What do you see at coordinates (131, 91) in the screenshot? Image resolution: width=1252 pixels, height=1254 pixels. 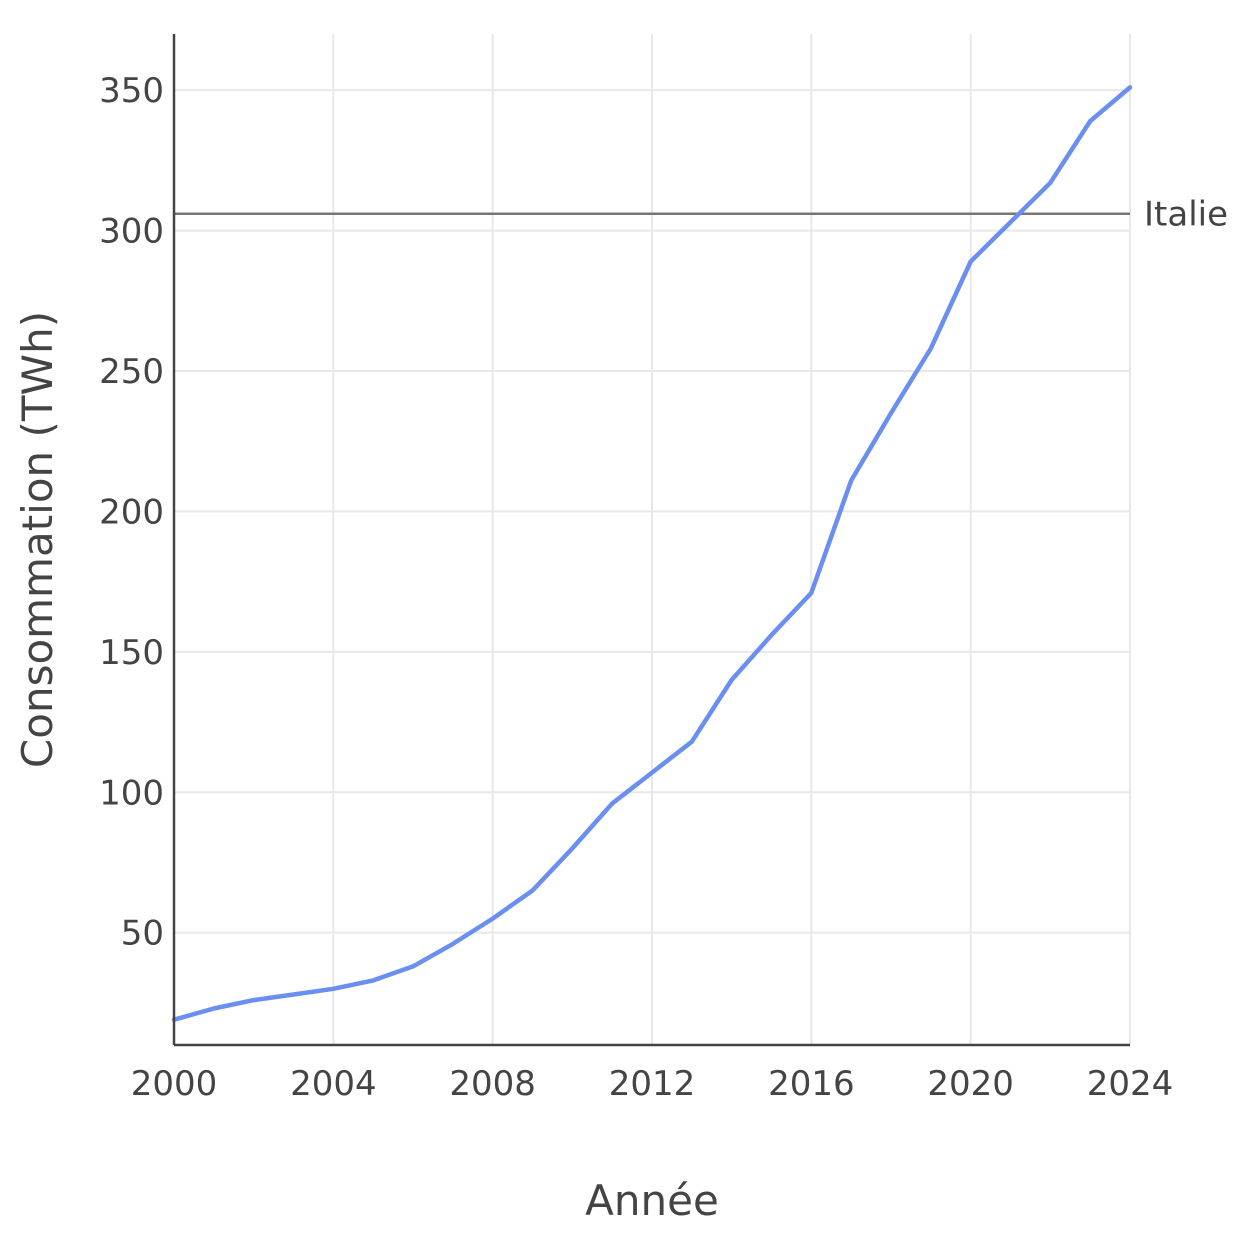 I see `y-tick-label: 350` at bounding box center [131, 91].